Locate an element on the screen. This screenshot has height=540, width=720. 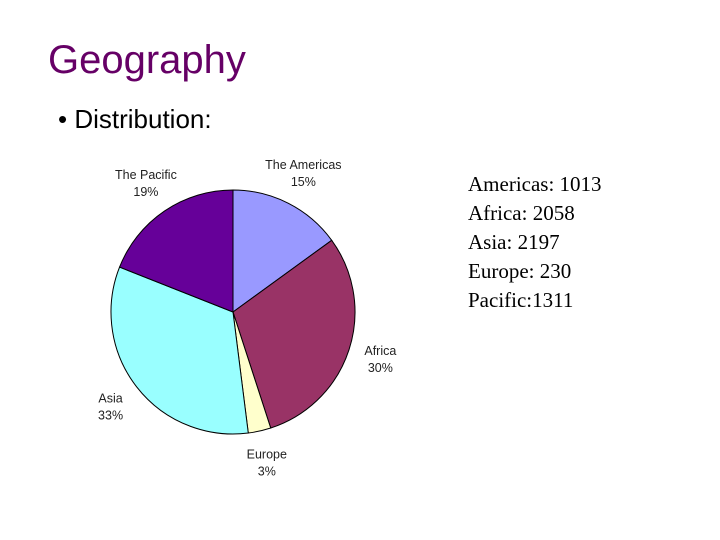
slice-value-label: 19% is located at coordinates (145, 192).